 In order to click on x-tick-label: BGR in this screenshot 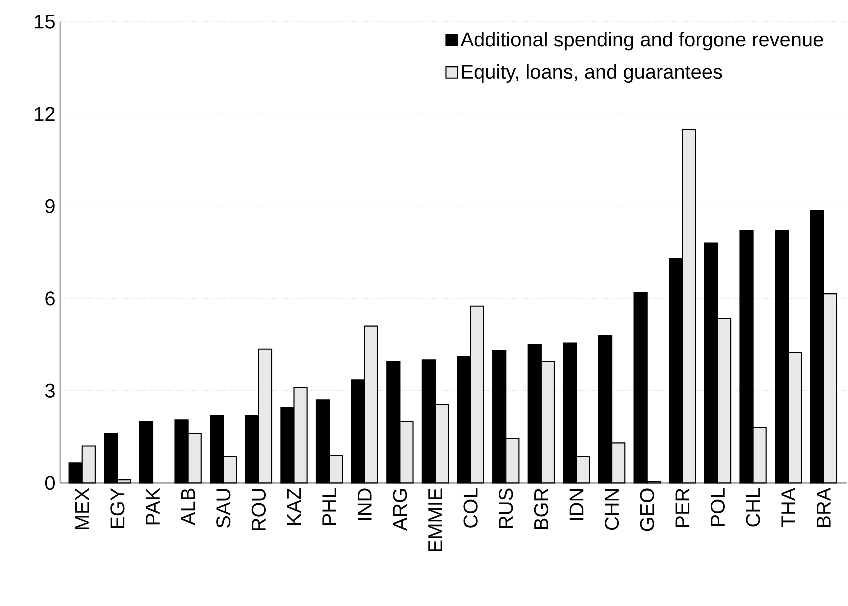, I will do `click(541, 509)`.